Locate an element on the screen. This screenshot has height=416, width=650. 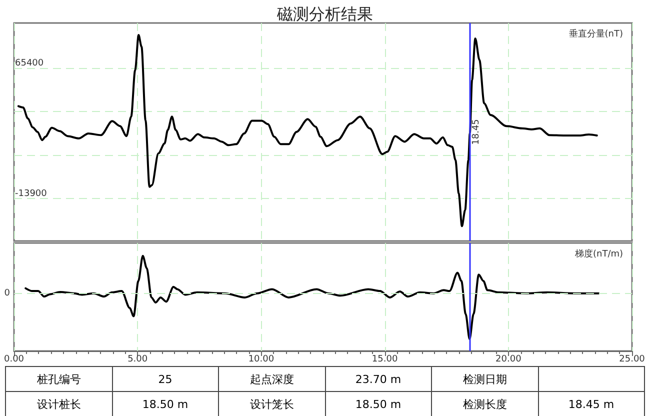
text: 桩孔编号 is located at coordinates (59, 379).